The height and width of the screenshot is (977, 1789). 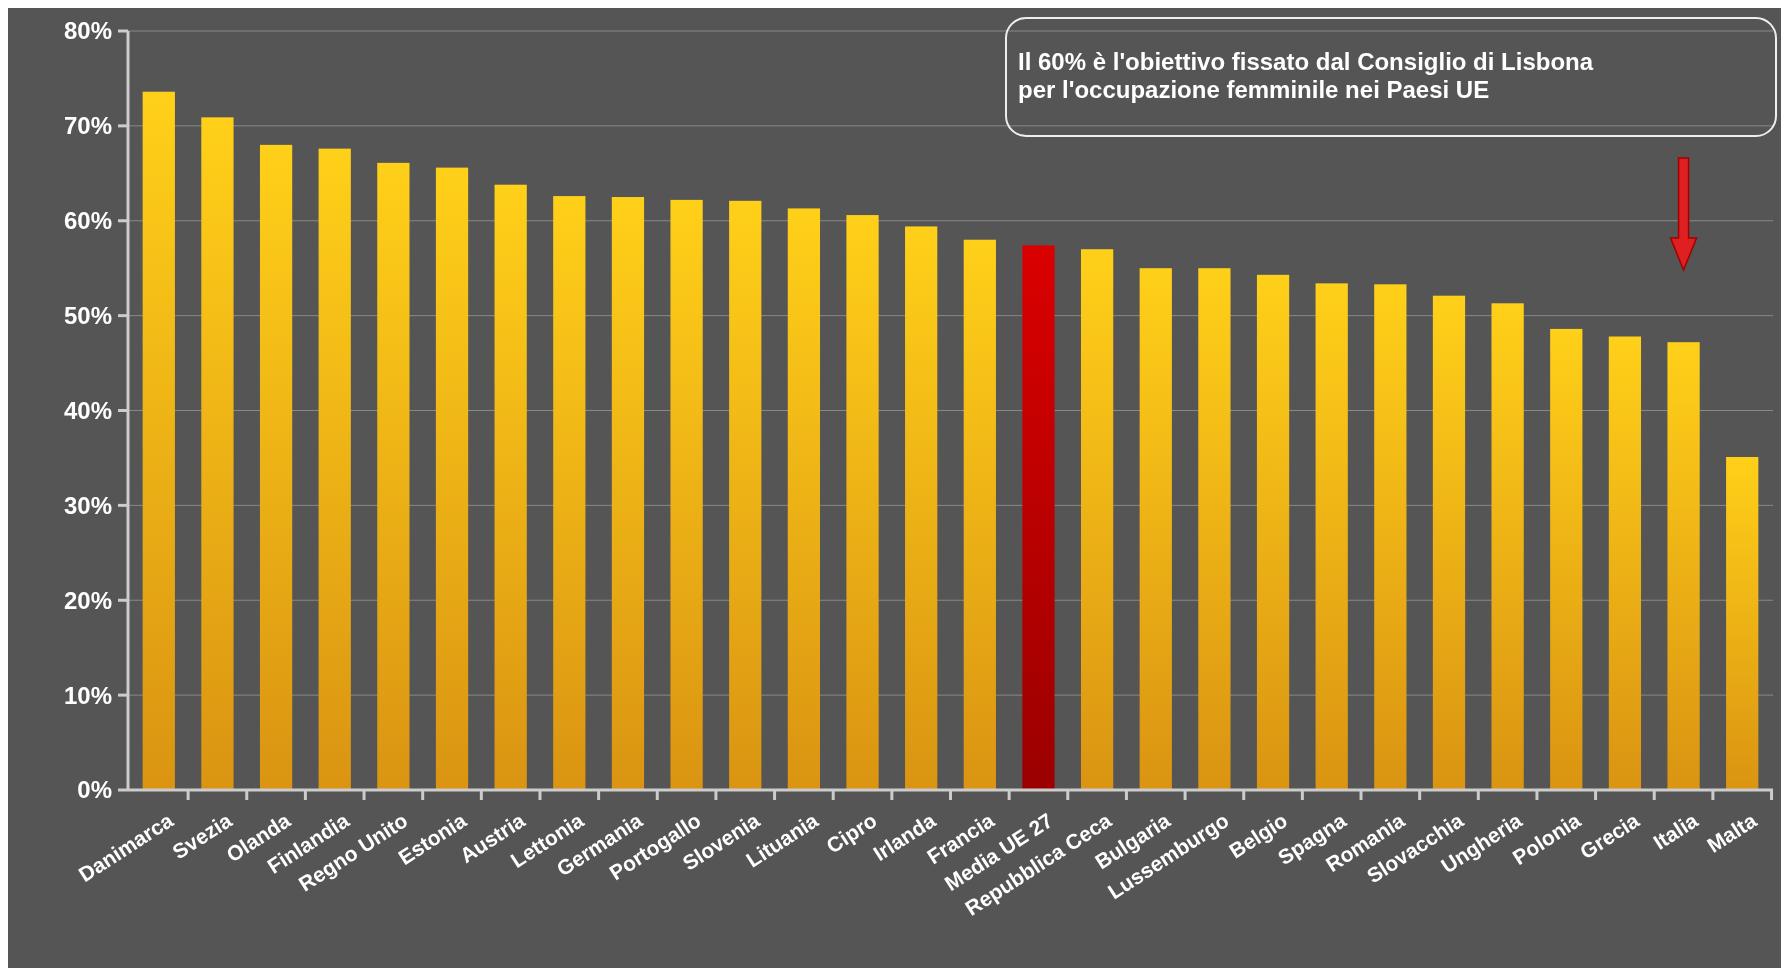 What do you see at coordinates (87, 695) in the screenshot?
I see `y-tick-label: 10%` at bounding box center [87, 695].